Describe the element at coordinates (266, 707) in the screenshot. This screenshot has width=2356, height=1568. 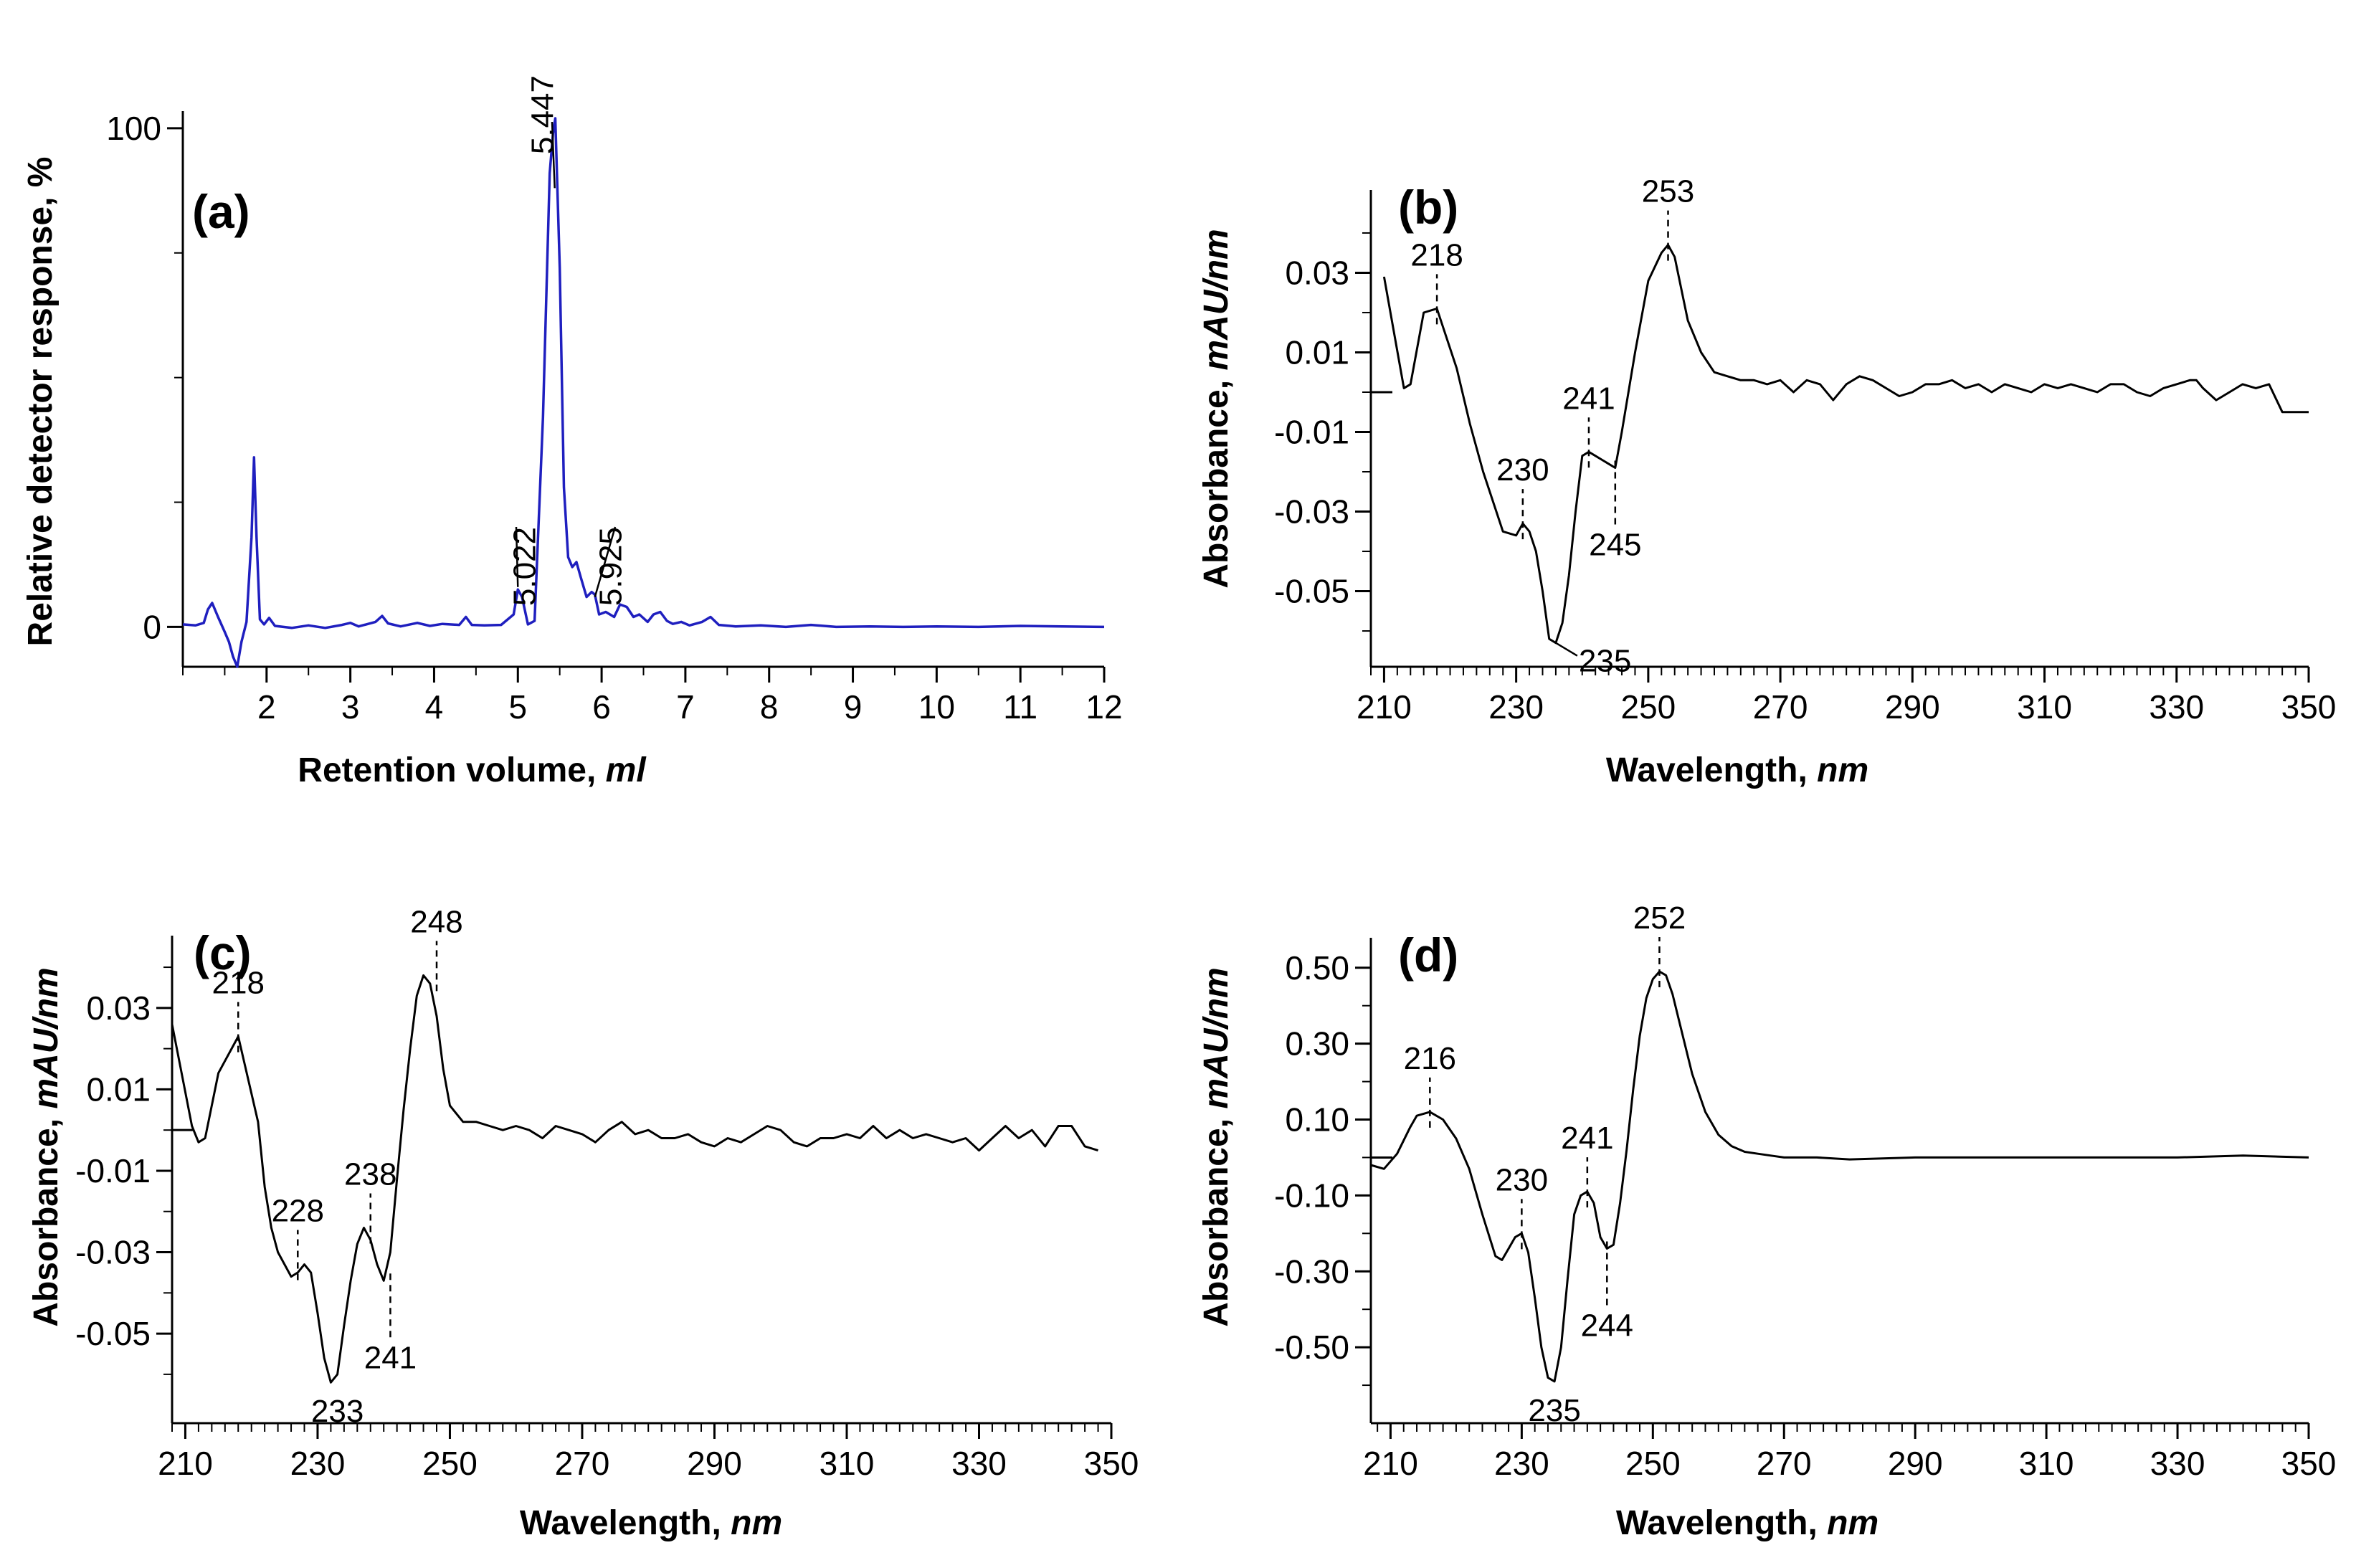
I see `x-tick-label: 2` at that location.